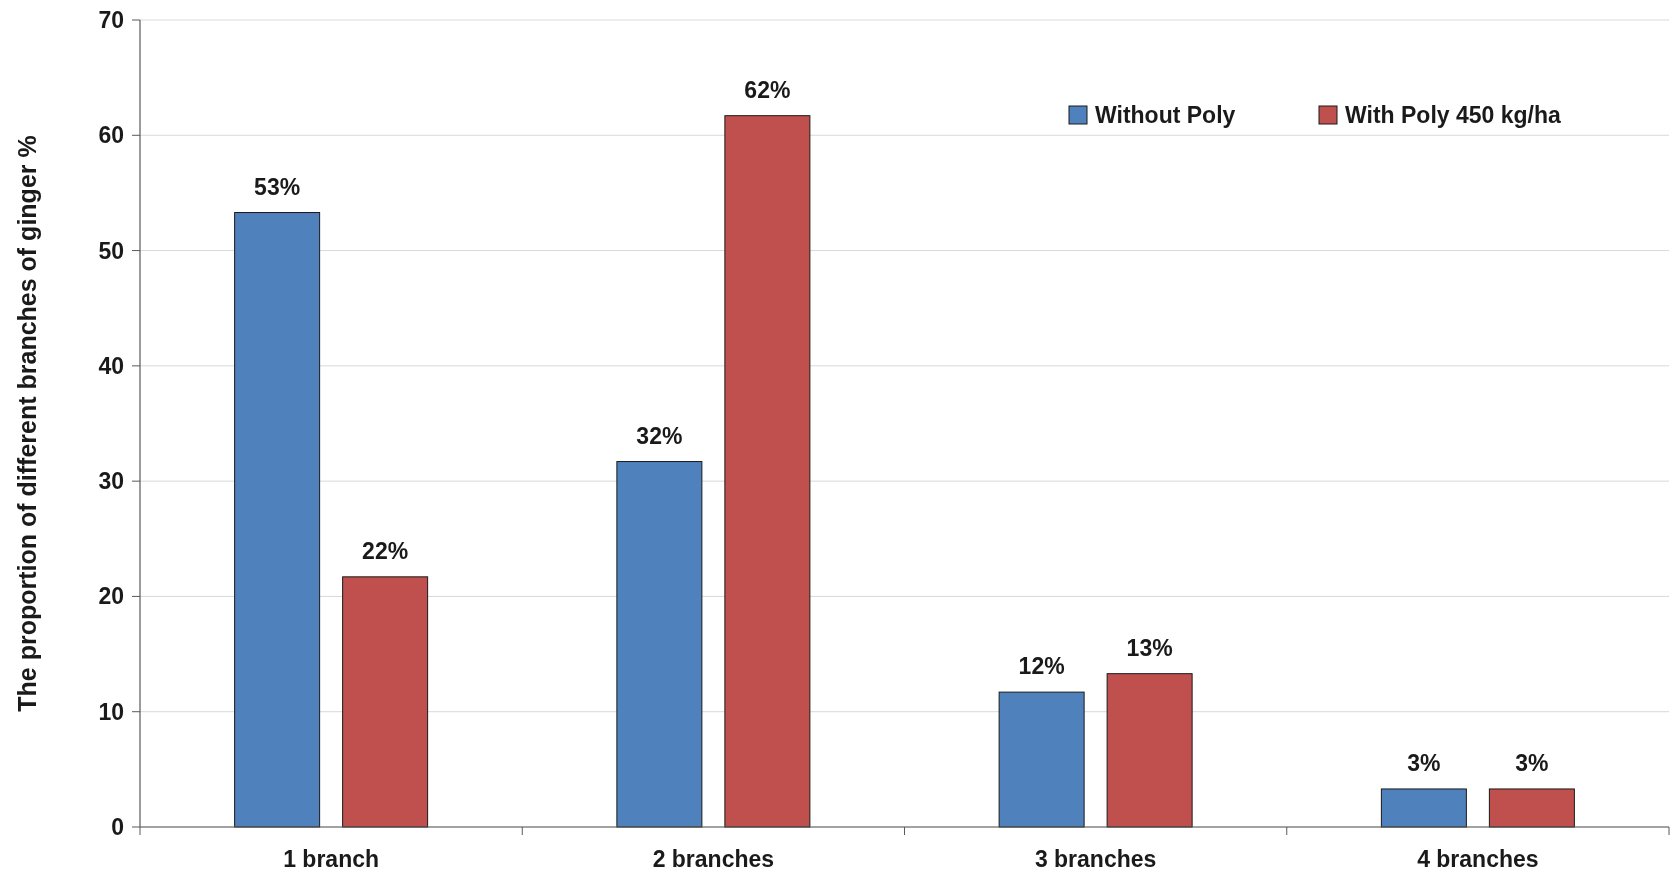  What do you see at coordinates (111, 135) in the screenshot?
I see `y-tick-label: 60` at bounding box center [111, 135].